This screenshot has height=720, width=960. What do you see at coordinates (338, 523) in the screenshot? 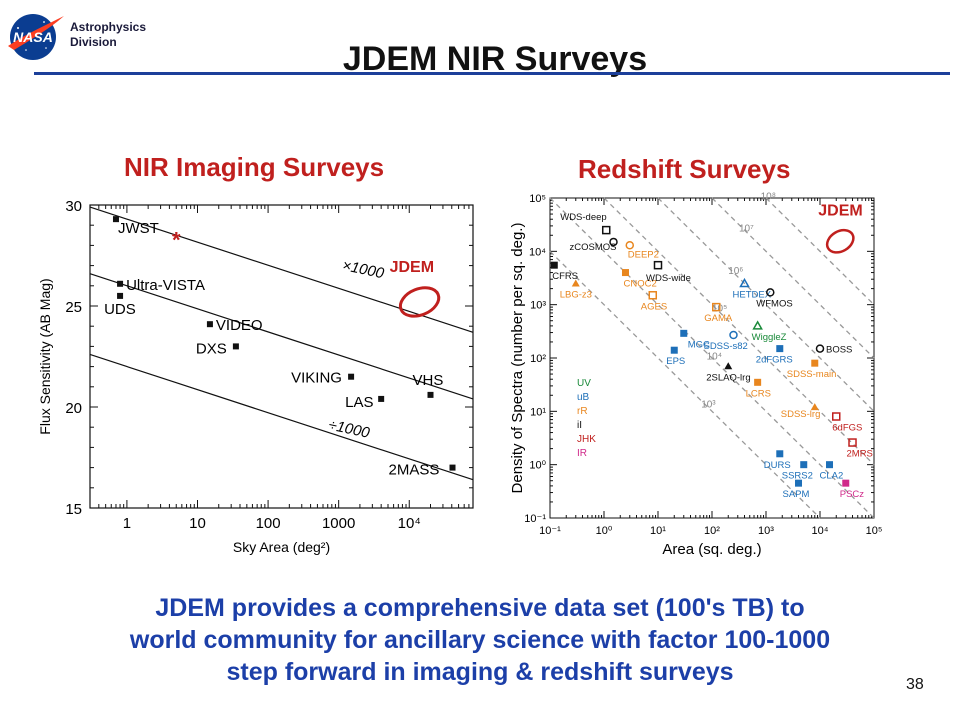
I see `x-tick-label: 1000` at bounding box center [338, 523].